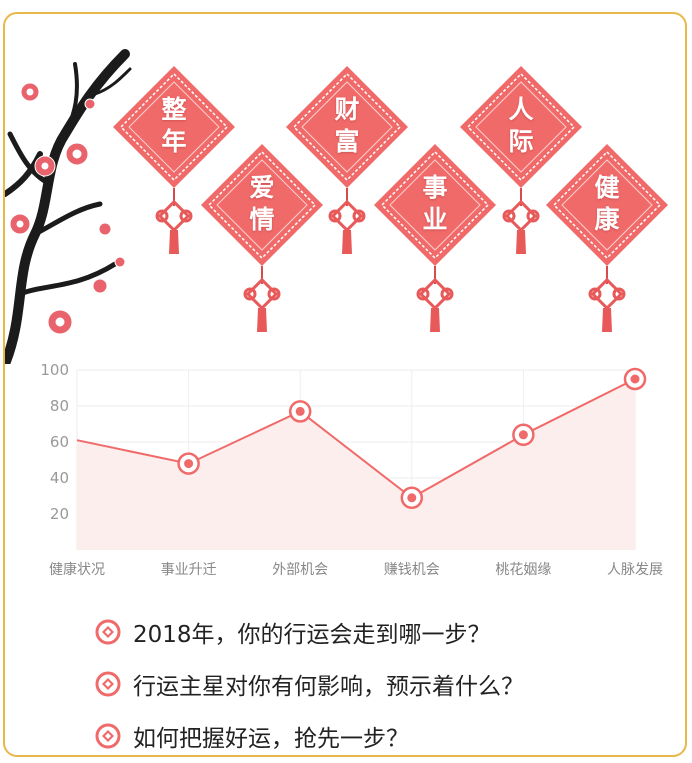  What do you see at coordinates (77, 569) in the screenshot?
I see `x-tick-label: 健康状况` at bounding box center [77, 569].